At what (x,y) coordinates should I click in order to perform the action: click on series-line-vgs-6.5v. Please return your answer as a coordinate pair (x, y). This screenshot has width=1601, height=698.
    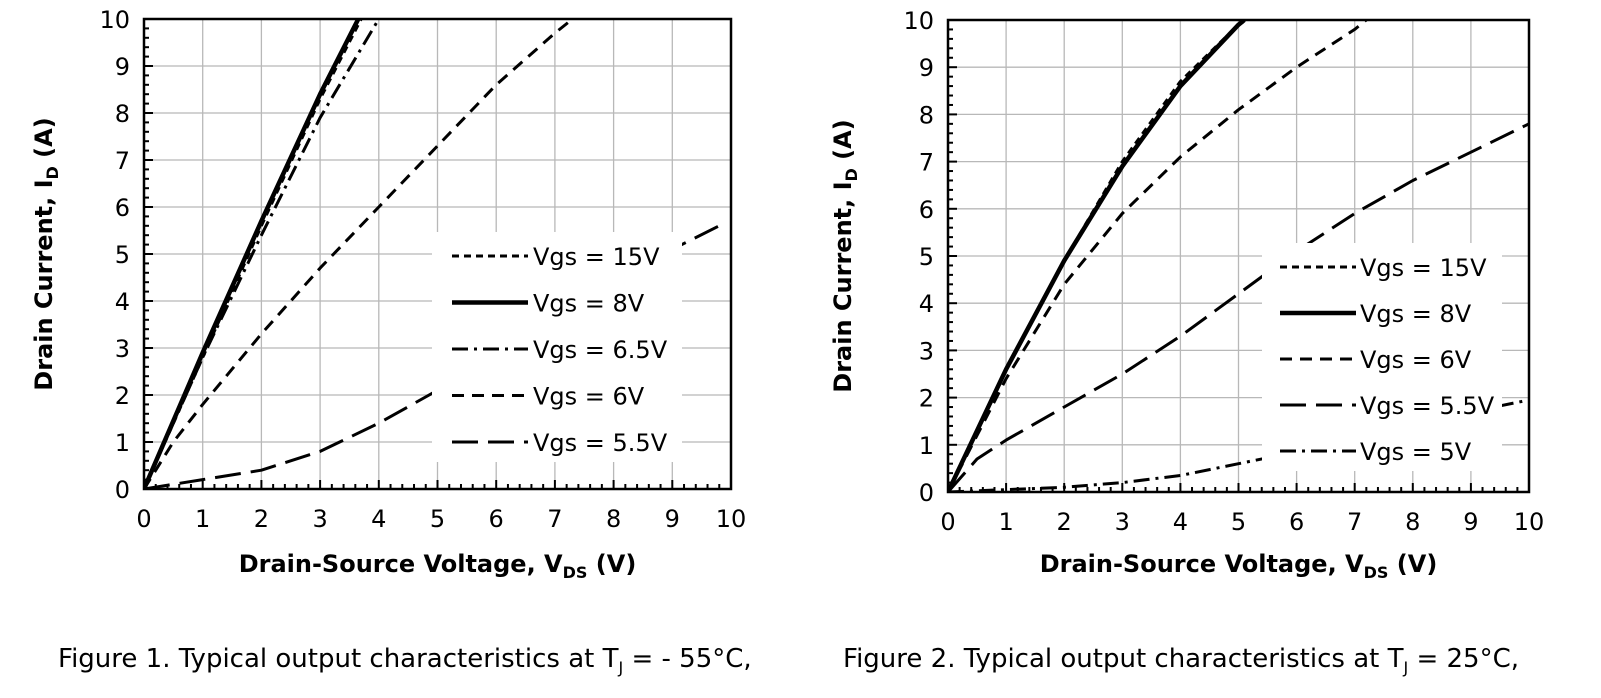
    Looking at the image, I should click on (262, 254).